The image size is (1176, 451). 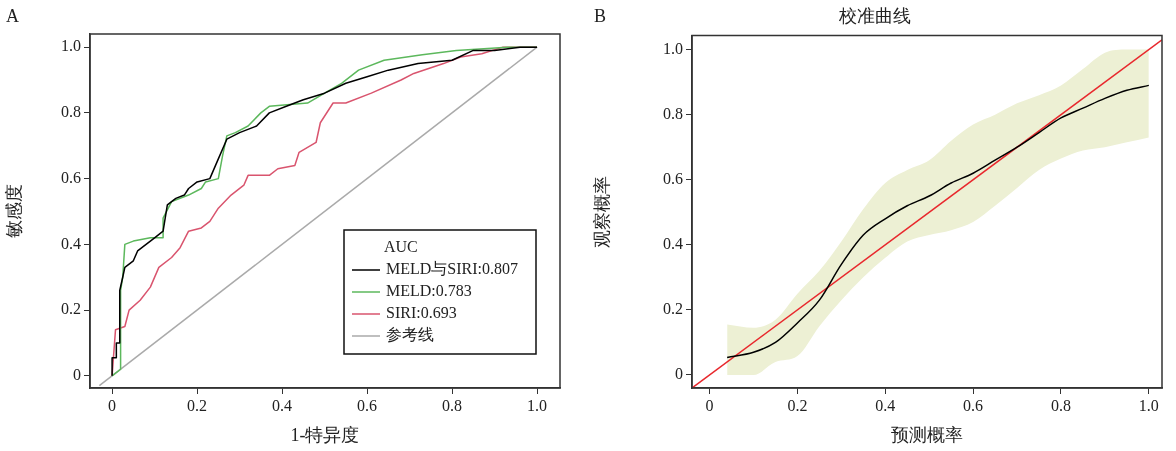 I want to click on x-axis-title: 1-特异度, so click(x=325, y=434).